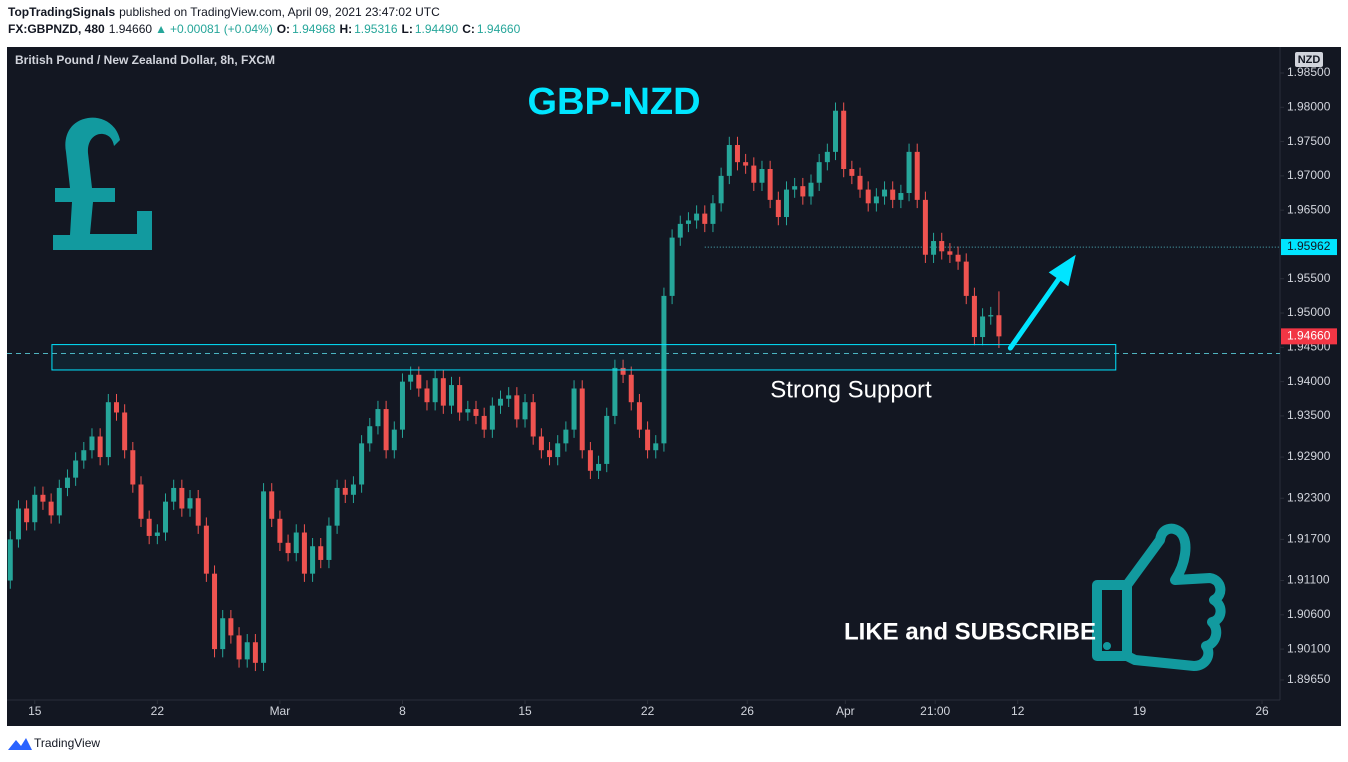  I want to click on change: +0.00081 (+0.04%), so click(221, 29).